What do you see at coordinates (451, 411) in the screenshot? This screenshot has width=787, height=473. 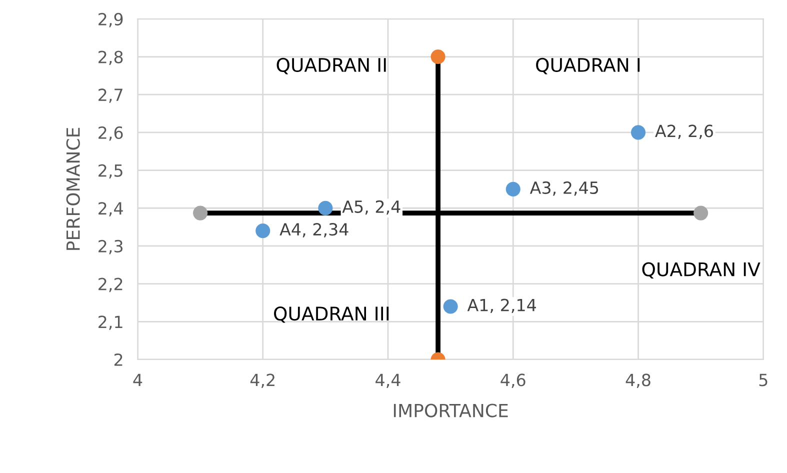 I see `x-axis-title: IMPORTANCE` at bounding box center [451, 411].